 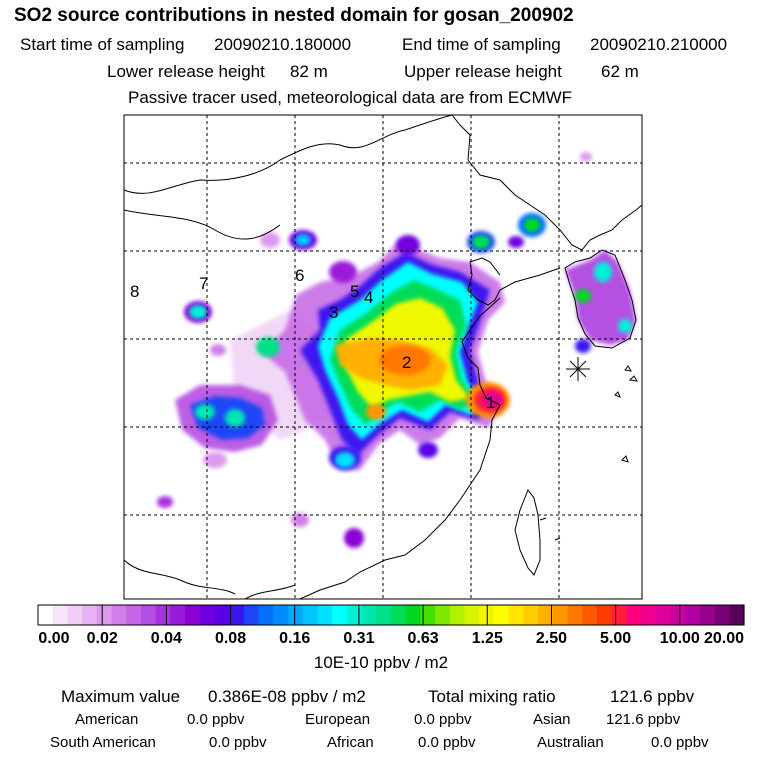 What do you see at coordinates (724, 638) in the screenshot?
I see `colorbar-tick-label: 20.00` at bounding box center [724, 638].